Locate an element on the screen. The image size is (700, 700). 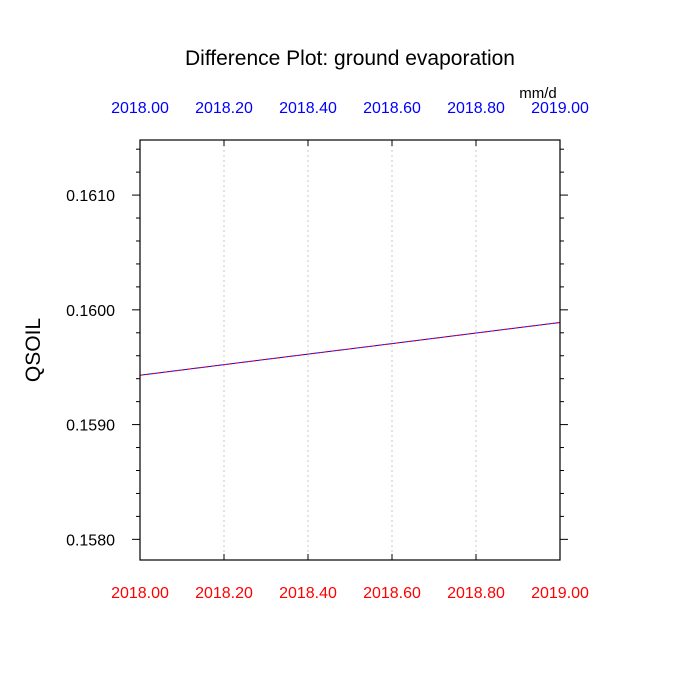
y-tick-label: 0.1610 is located at coordinates (90, 196).